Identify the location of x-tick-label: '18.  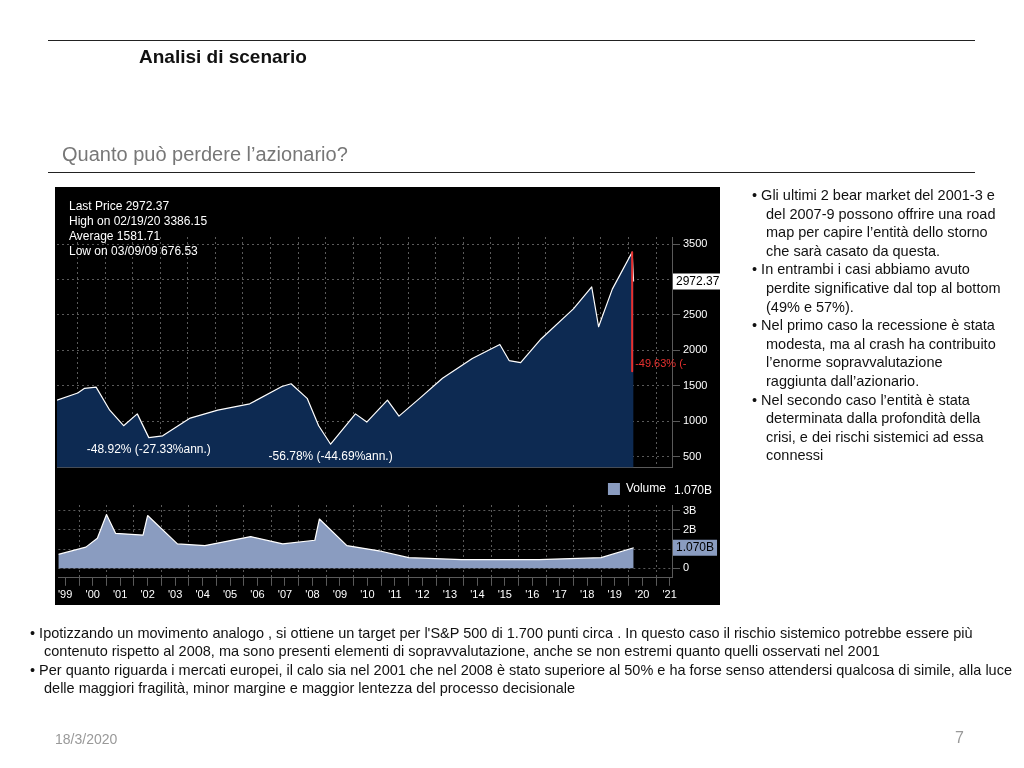
(587, 594).